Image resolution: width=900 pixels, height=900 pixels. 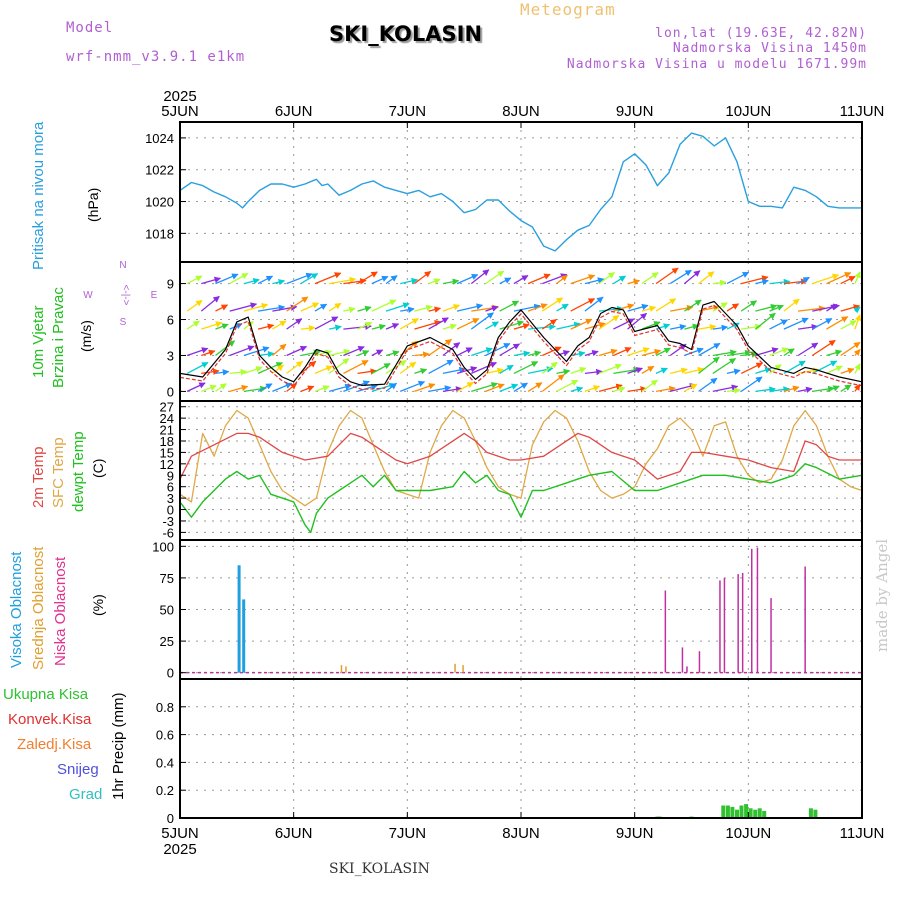 I want to click on sfc-ylabel: SFC Temp, so click(x=58, y=472).